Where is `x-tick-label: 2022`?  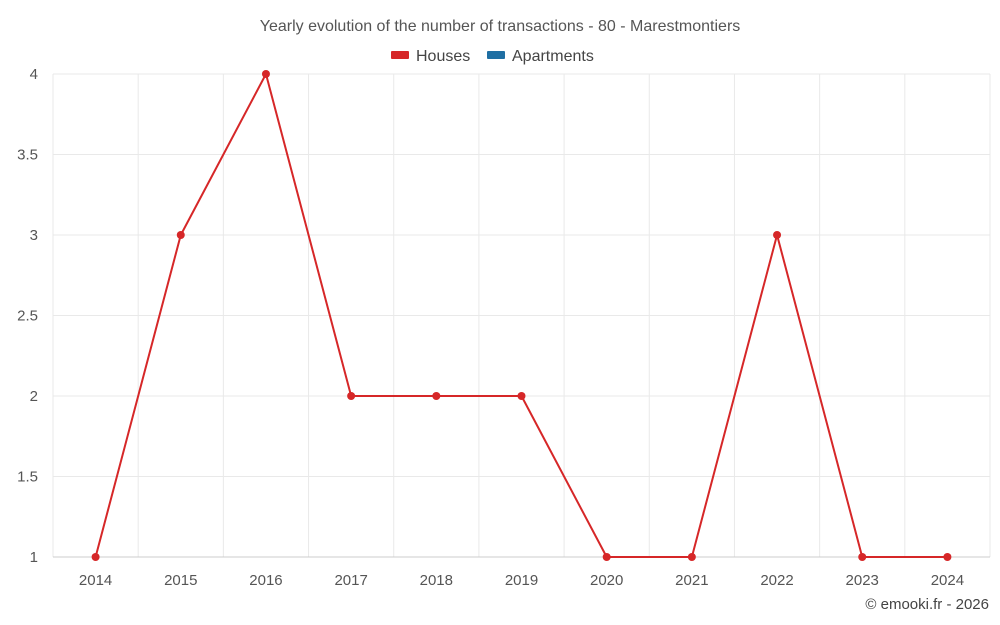
x-tick-label: 2022 is located at coordinates (776, 580).